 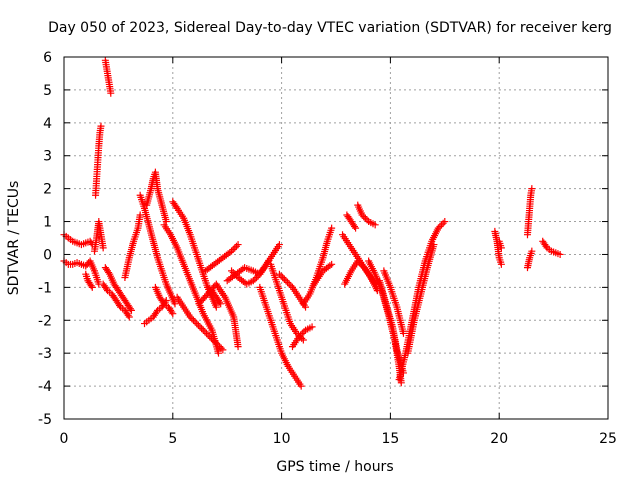 I want to click on y-tick-label: -4, so click(x=45, y=387).